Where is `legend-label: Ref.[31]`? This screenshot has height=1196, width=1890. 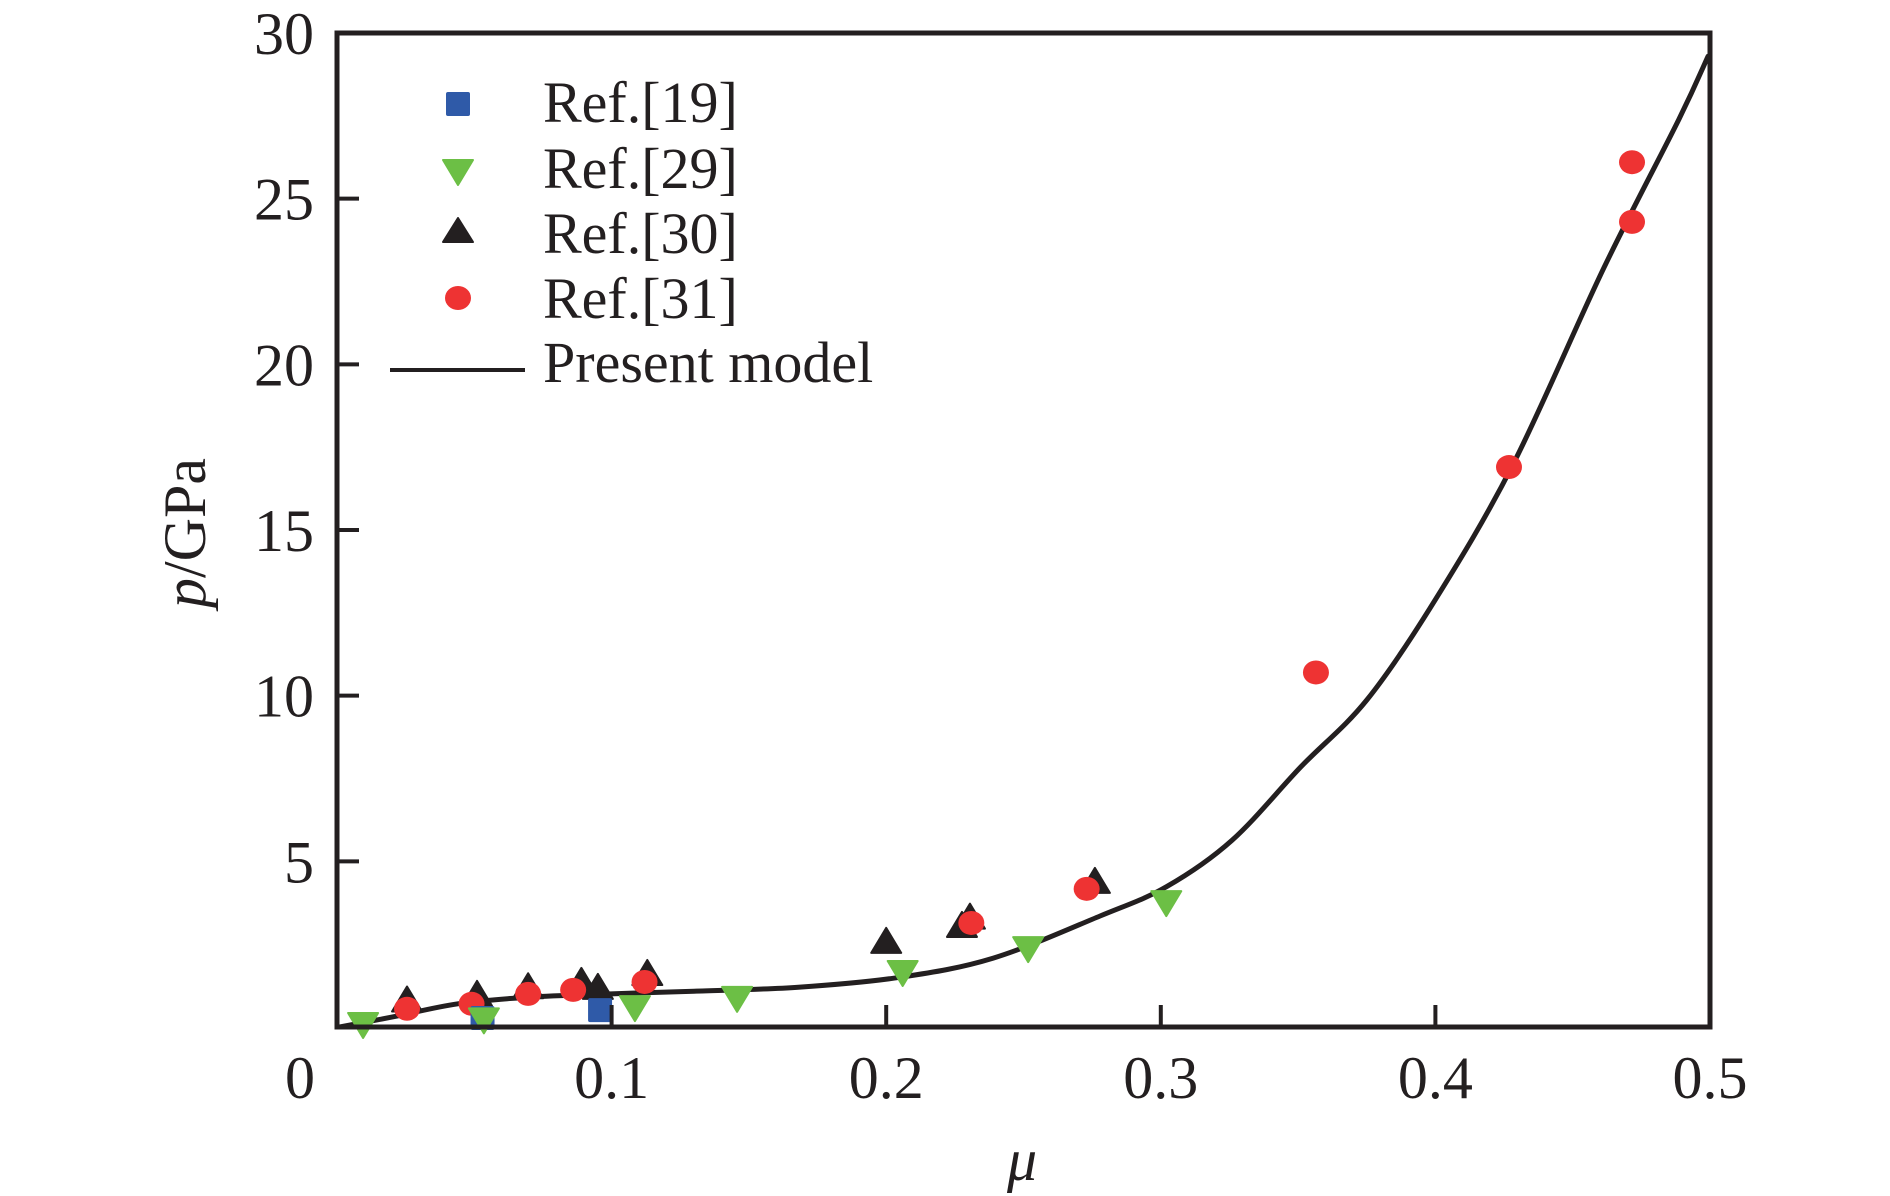
legend-label: Ref.[31] is located at coordinates (640, 298).